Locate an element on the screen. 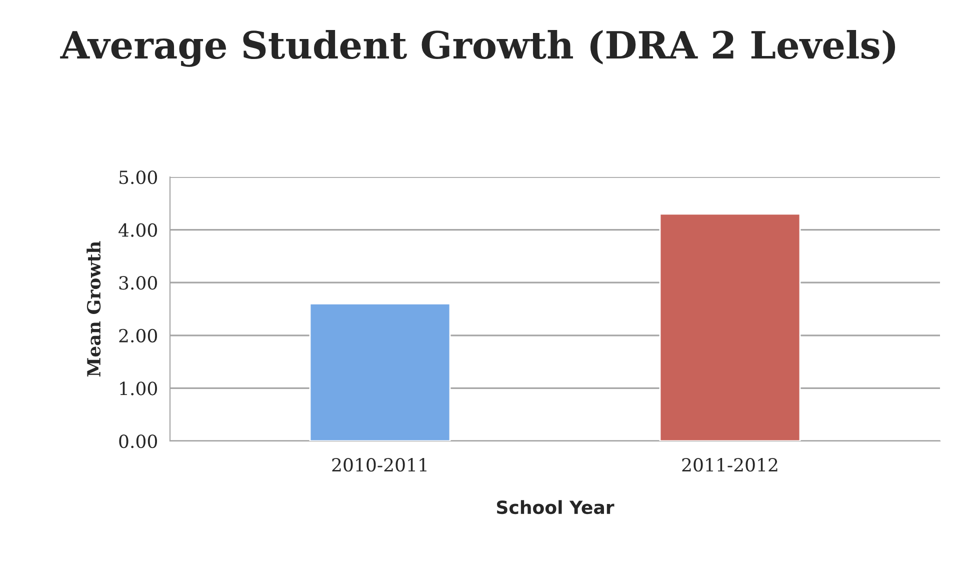 The image size is (959, 580). y-axis-title: Mean Growth is located at coordinates (93, 309).